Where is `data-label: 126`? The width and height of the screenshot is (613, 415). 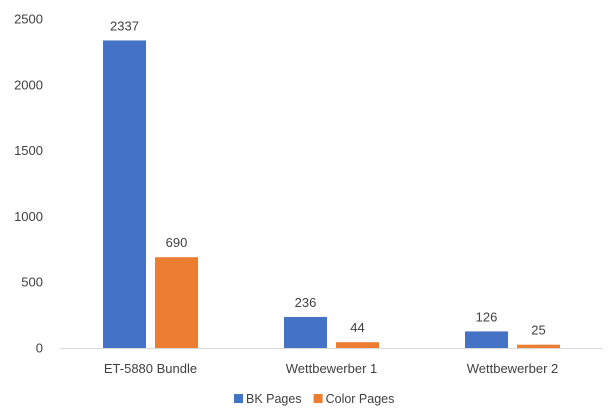 data-label: 126 is located at coordinates (487, 316).